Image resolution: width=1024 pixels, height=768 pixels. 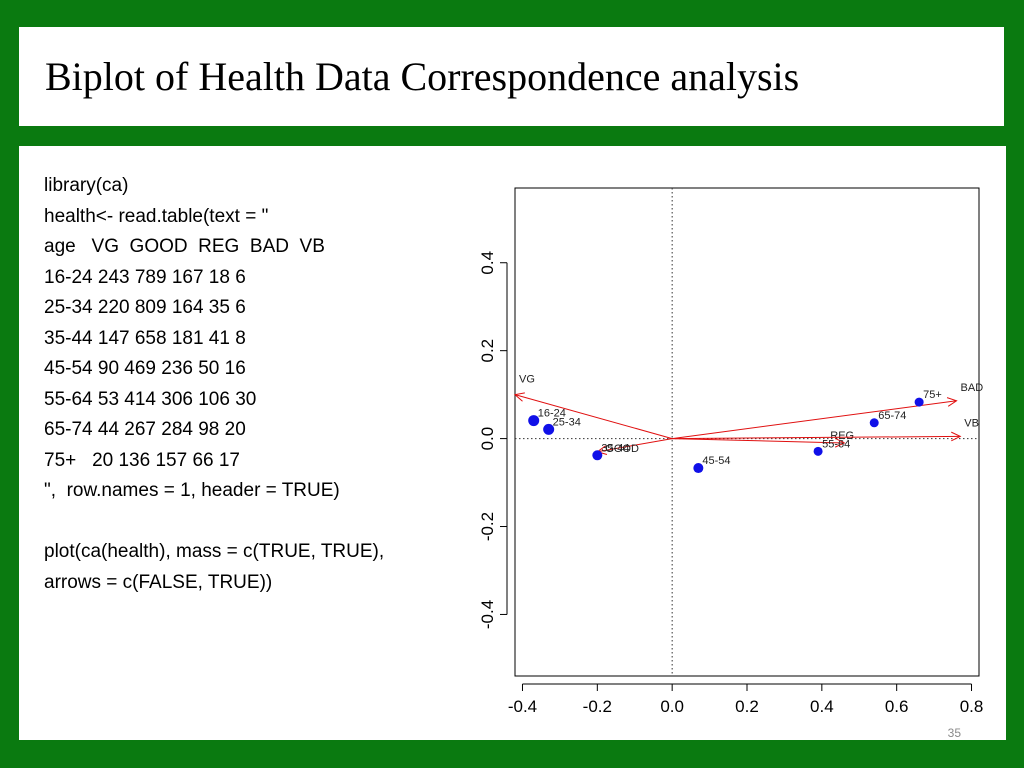 I want to click on code-line: age VG GOOD REG BAD VB, so click(x=184, y=246).